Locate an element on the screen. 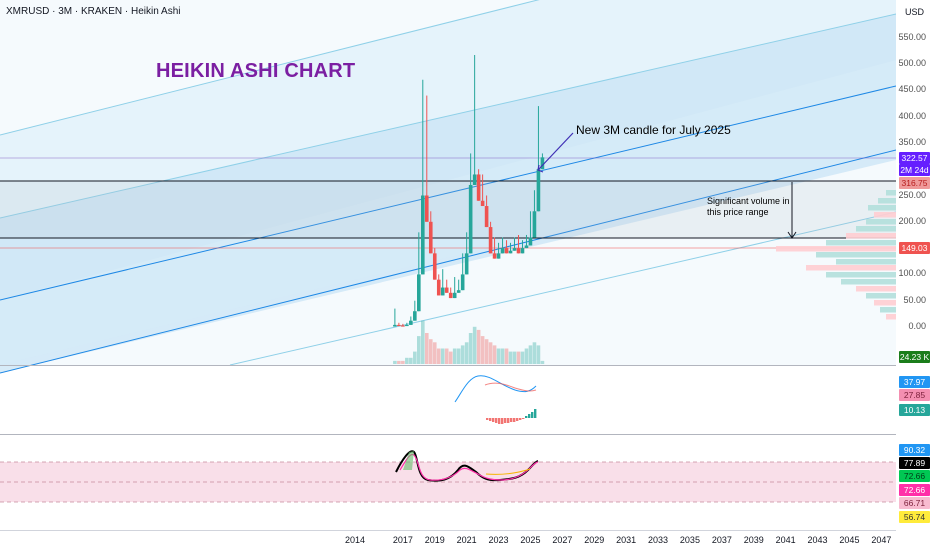 The width and height of the screenshot is (932, 550). annotation-arrowhead-new-candle is located at coordinates (540, 168).